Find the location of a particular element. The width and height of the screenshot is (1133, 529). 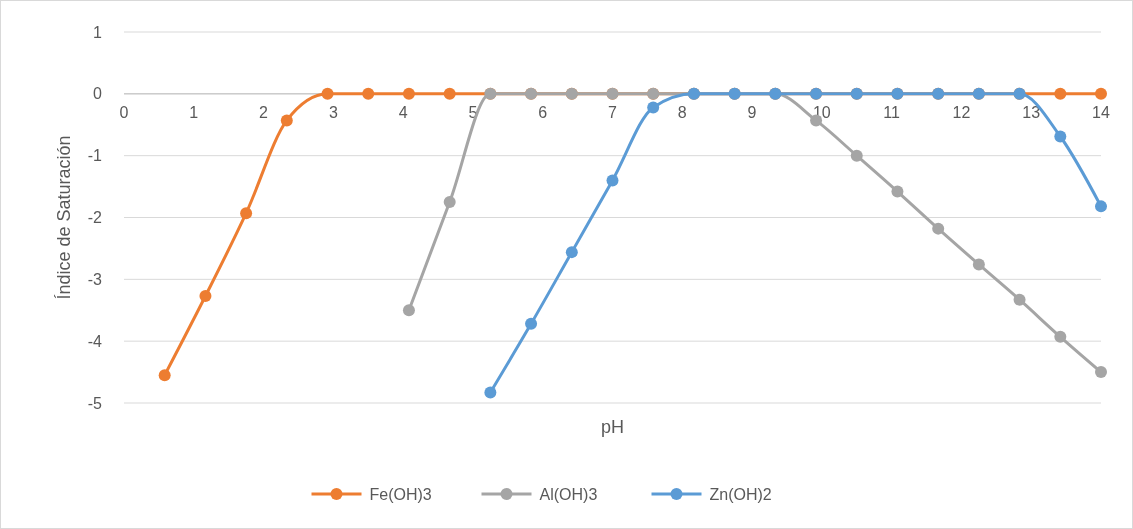

y-tick-label: -4 is located at coordinates (95, 341).